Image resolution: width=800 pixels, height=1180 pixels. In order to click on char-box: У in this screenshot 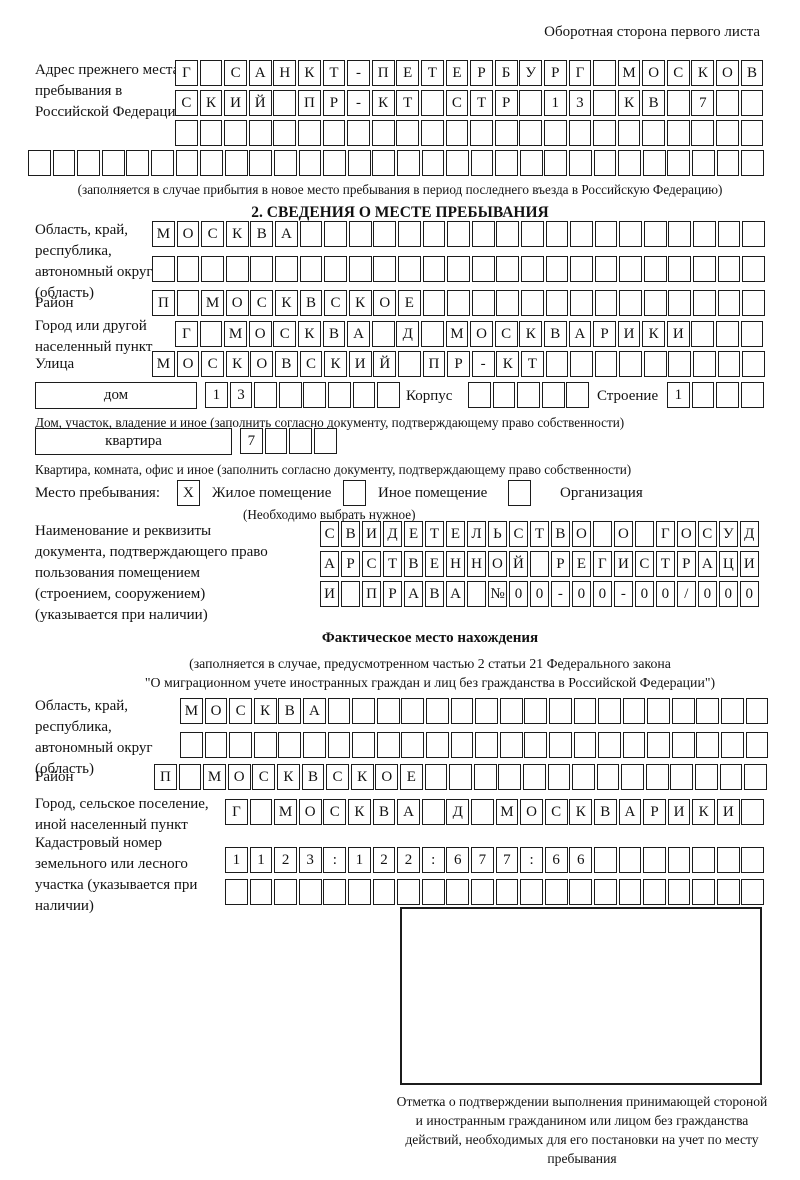, I will do `click(531, 73)`.